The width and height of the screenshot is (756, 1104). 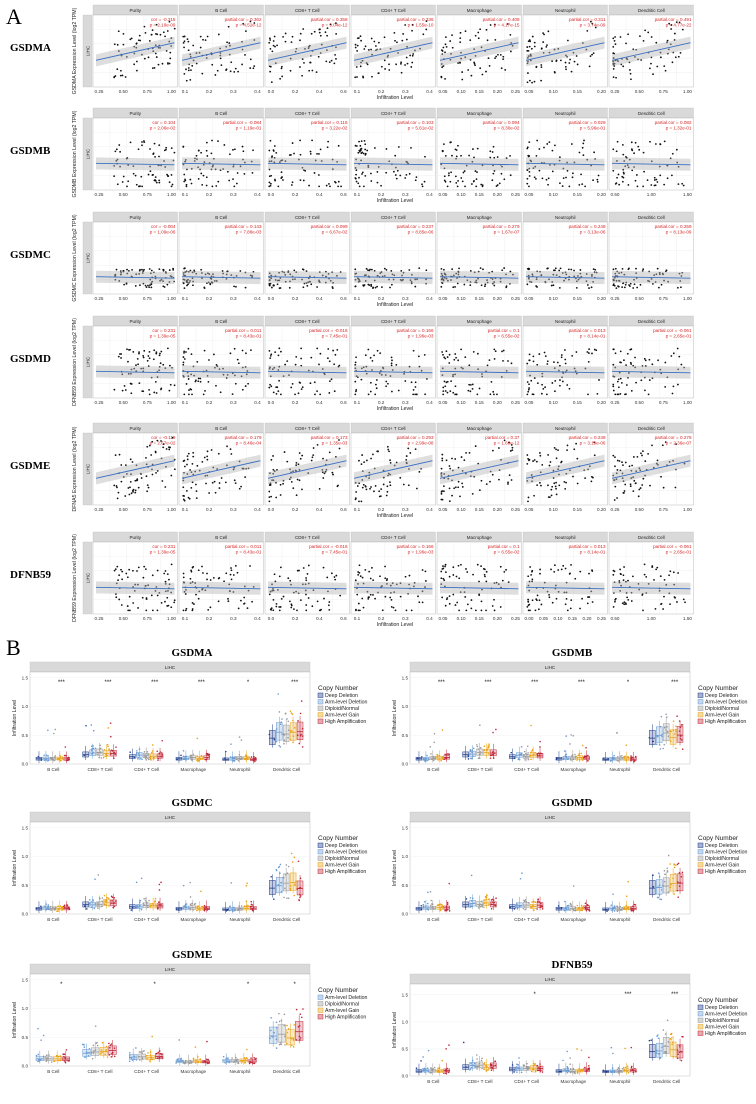 What do you see at coordinates (587, 226) in the screenshot?
I see `stat-cor: partial.cor = 0.248` at bounding box center [587, 226].